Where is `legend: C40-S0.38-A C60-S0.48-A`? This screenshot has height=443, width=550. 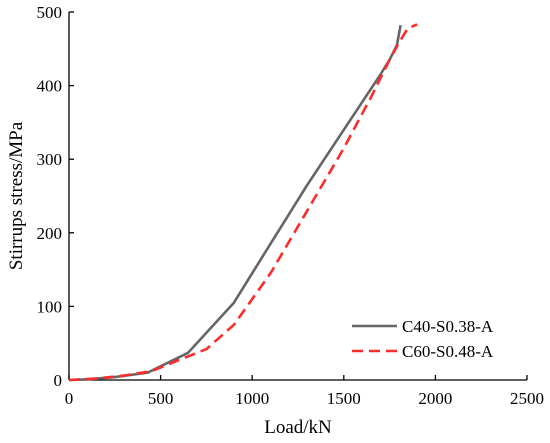
legend: C40-S0.38-A C60-S0.48-A is located at coordinates (423, 339).